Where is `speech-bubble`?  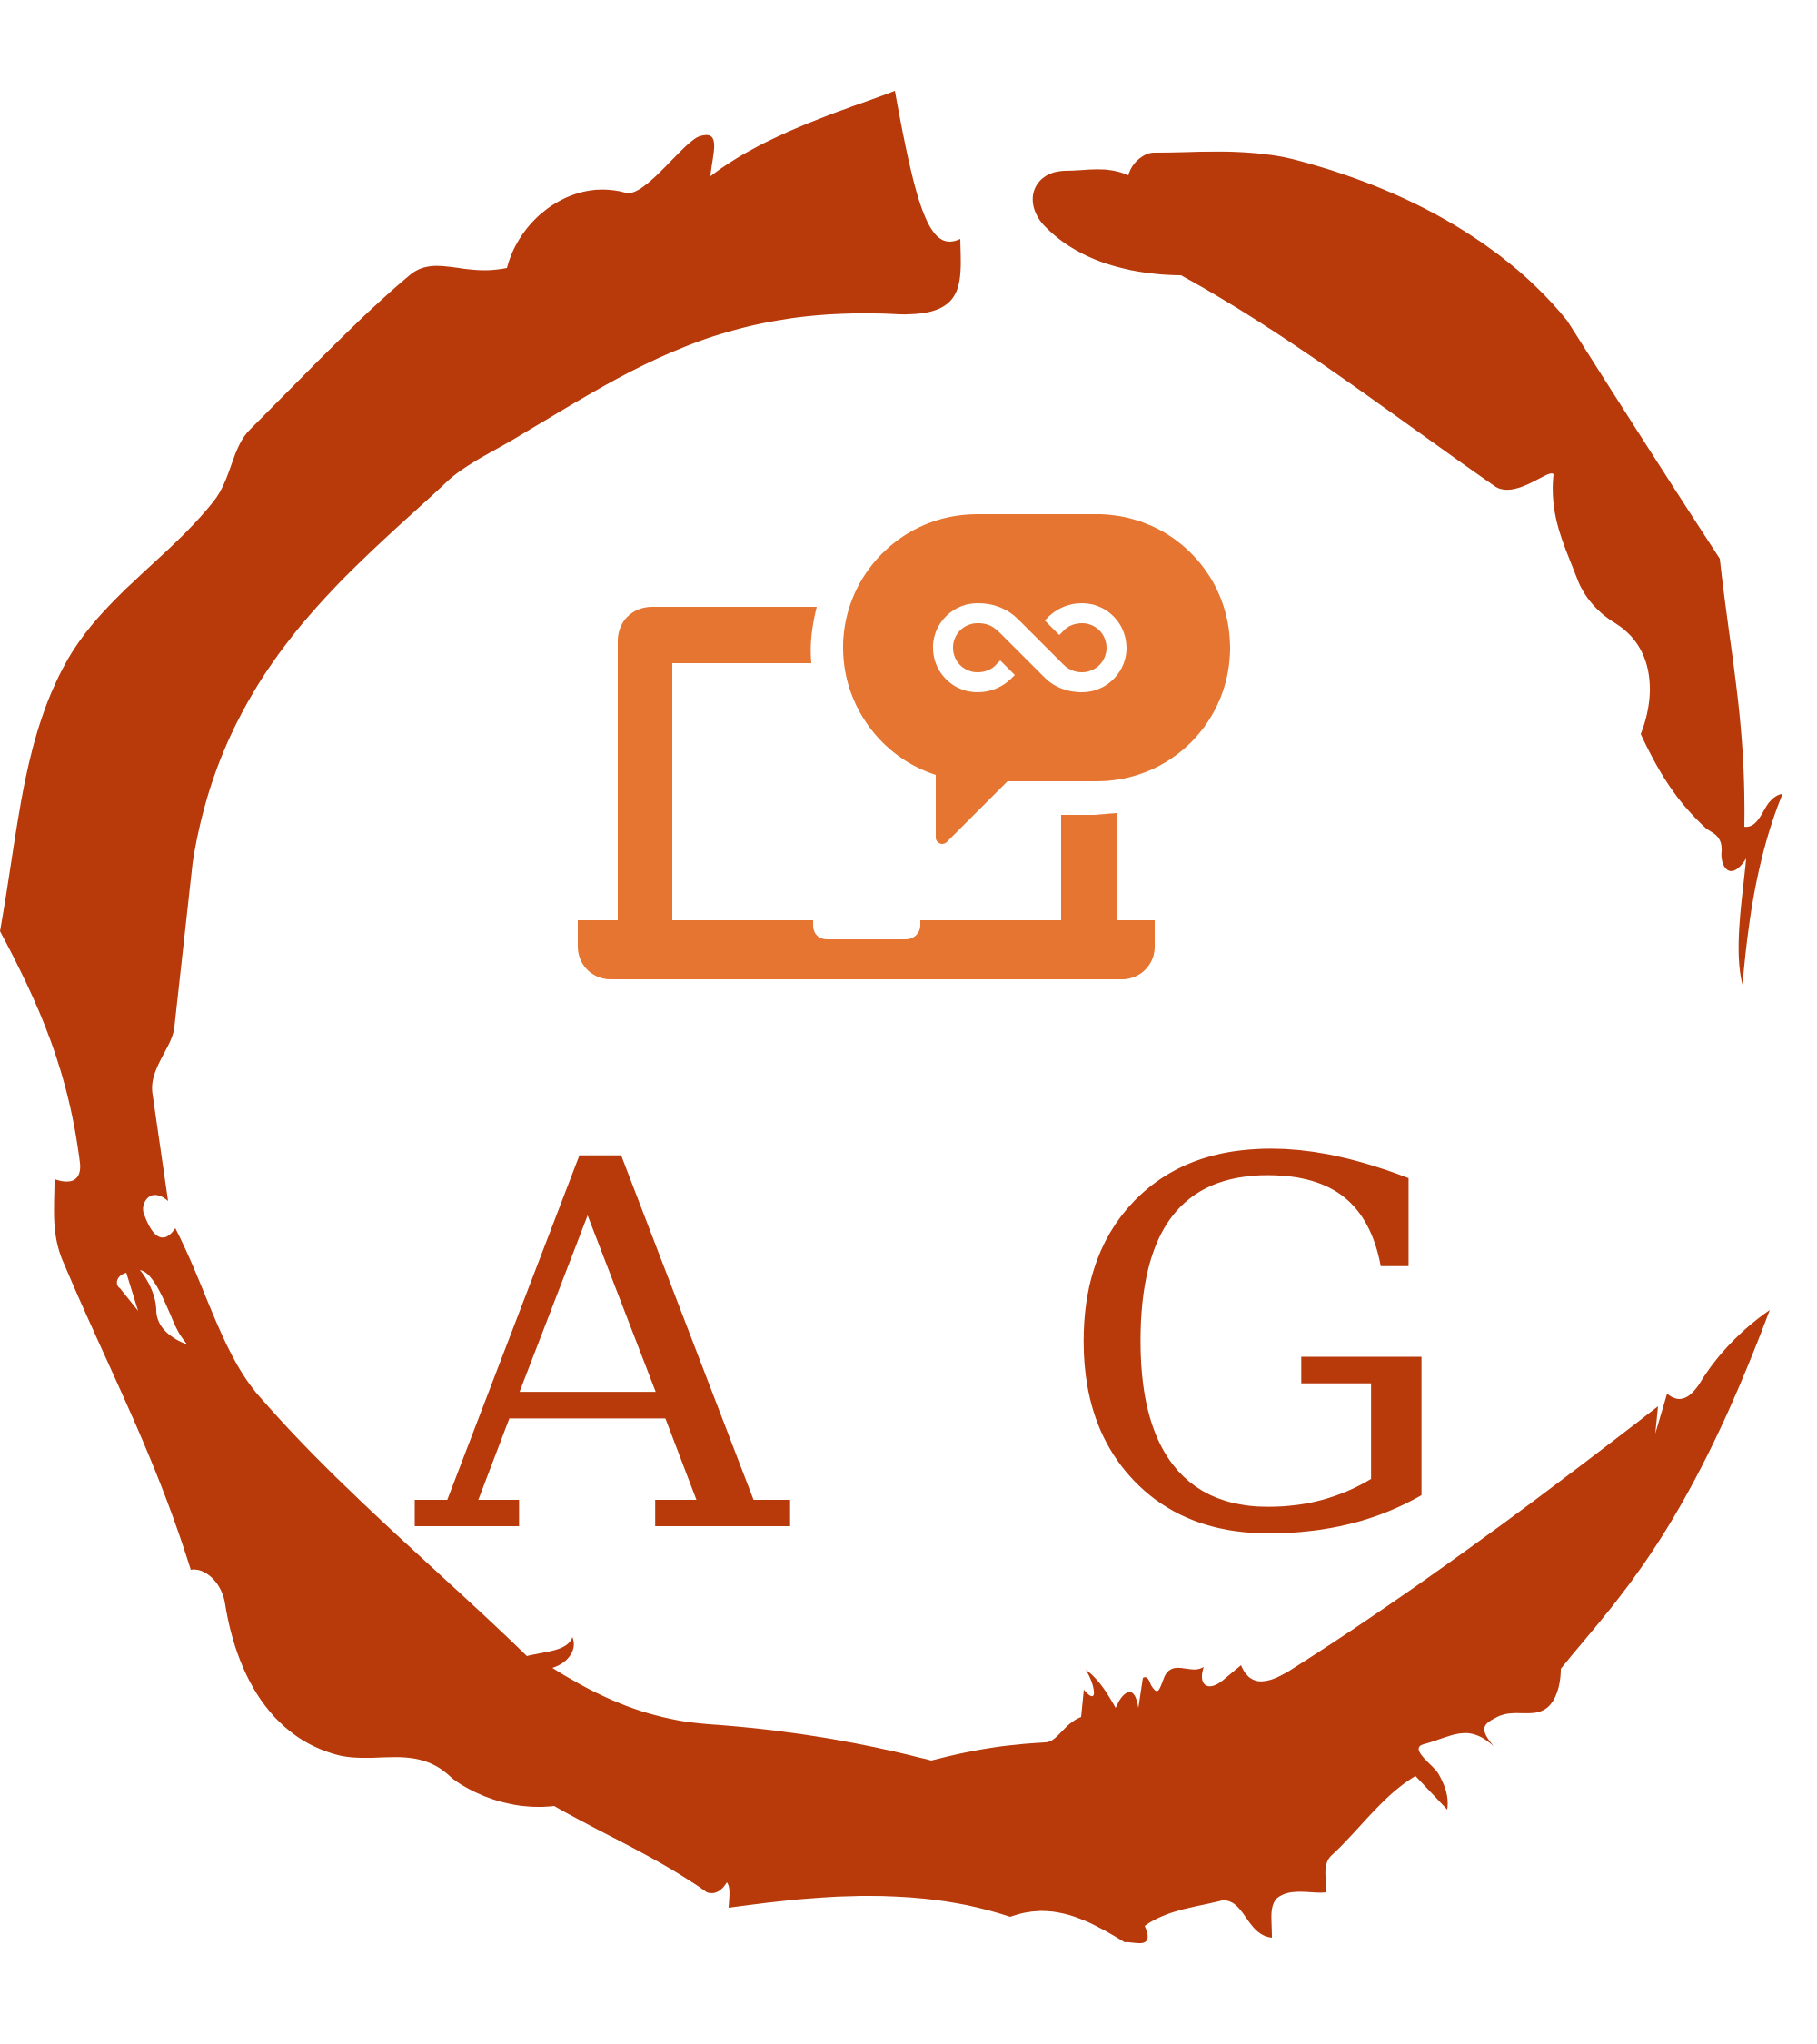 speech-bubble is located at coordinates (1036, 679).